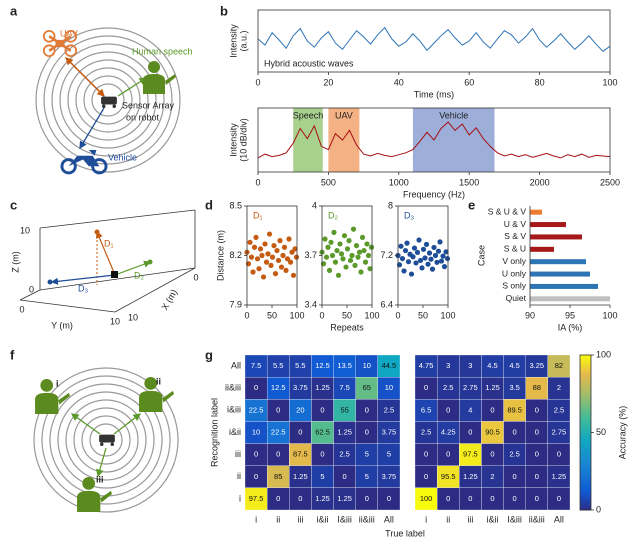 This screenshot has width=639, height=547. I want to click on cell-label: 22.5, so click(278, 431).